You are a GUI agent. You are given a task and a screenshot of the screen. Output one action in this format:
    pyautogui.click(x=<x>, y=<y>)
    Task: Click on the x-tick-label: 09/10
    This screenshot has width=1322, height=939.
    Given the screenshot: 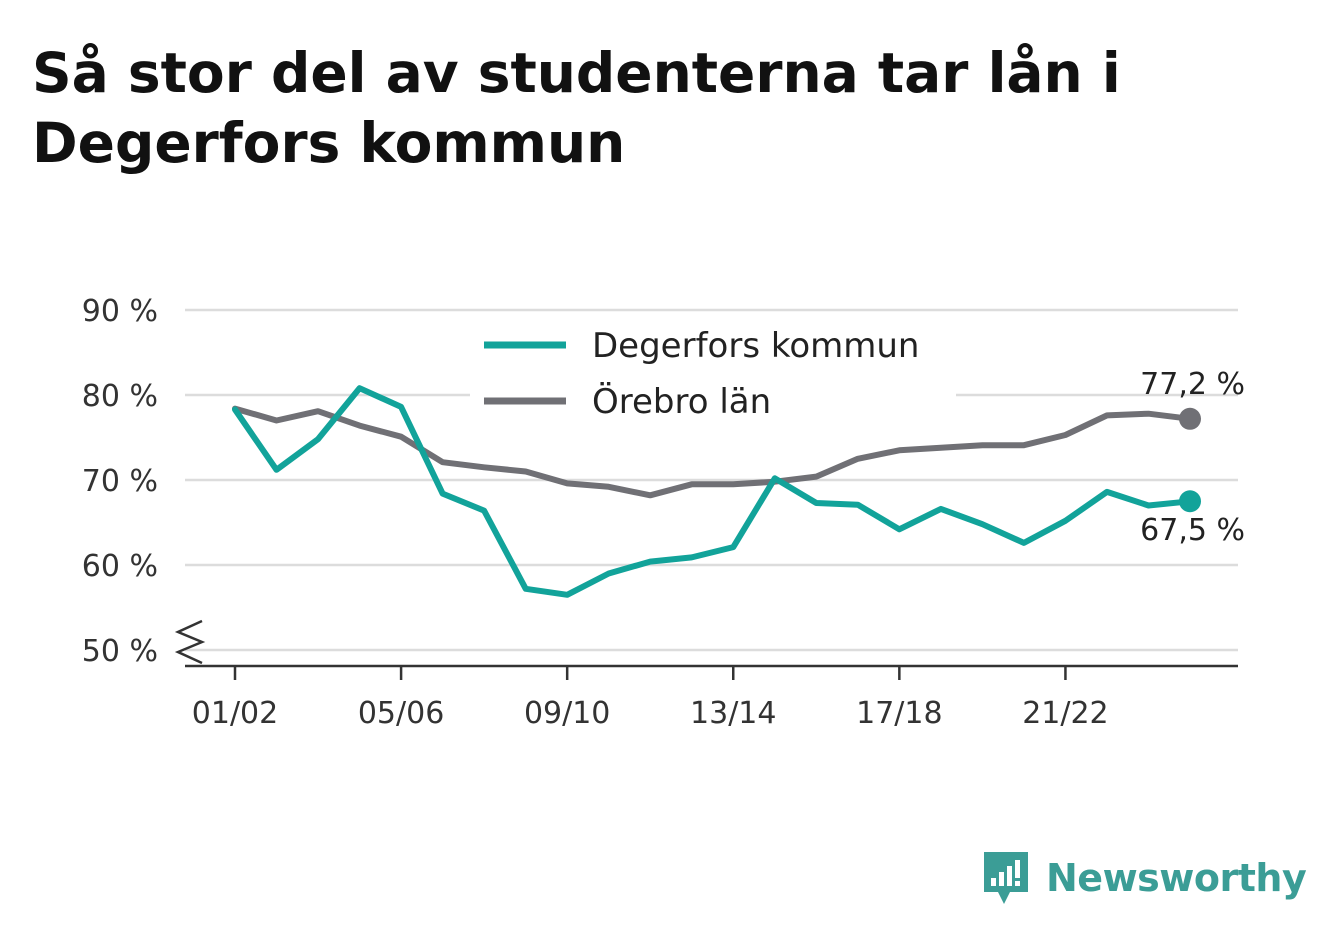 What is the action you would take?
    pyautogui.click(x=567, y=713)
    